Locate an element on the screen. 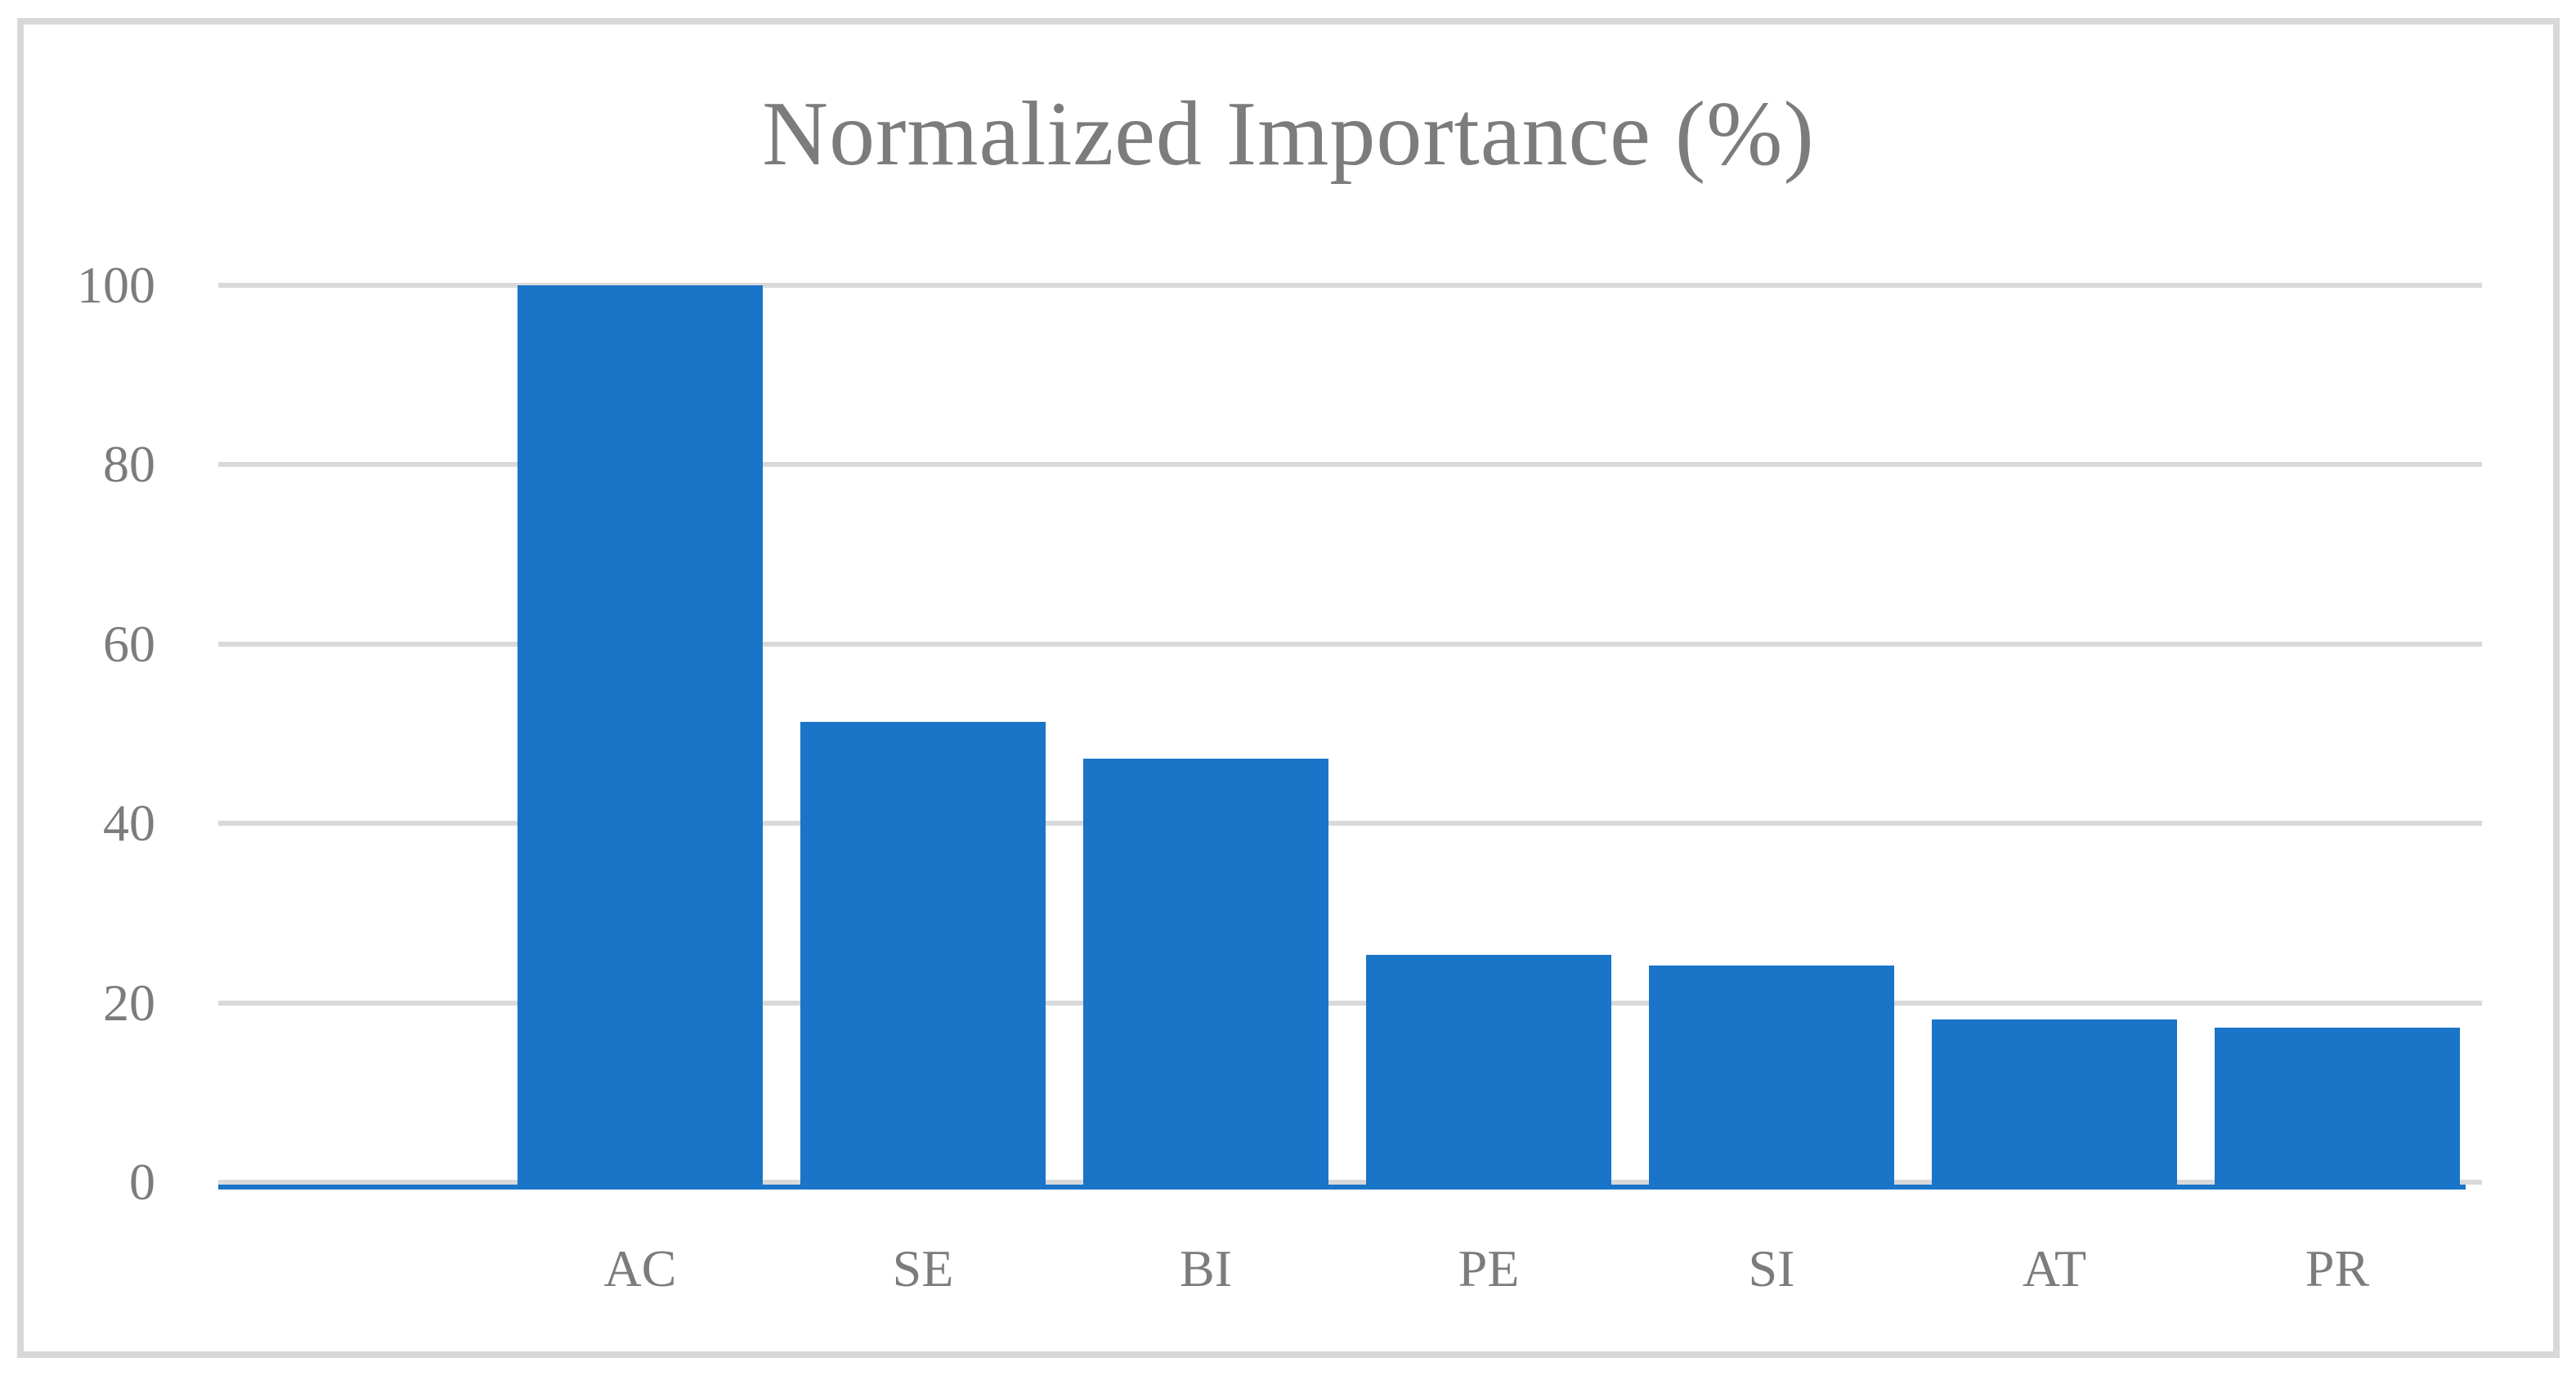  y-axis-tick-label-20: 20 is located at coordinates (129, 1002).